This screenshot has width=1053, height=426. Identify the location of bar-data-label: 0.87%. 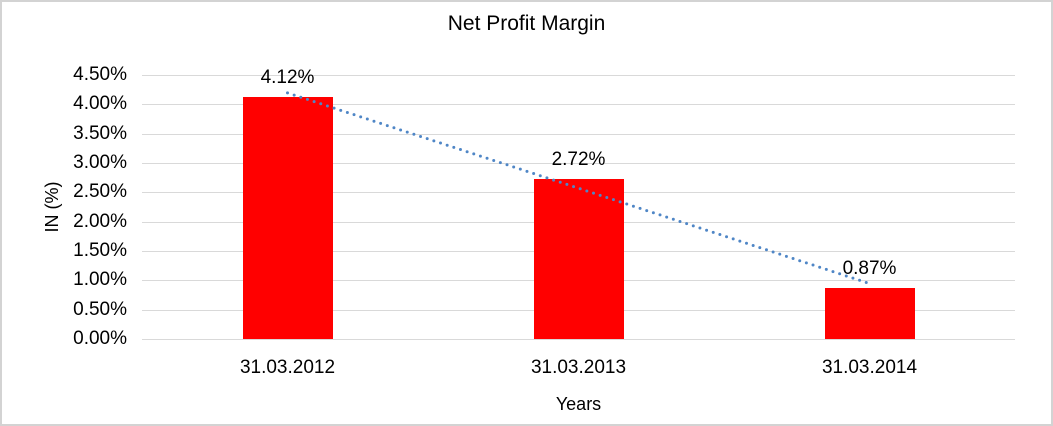
(869, 268).